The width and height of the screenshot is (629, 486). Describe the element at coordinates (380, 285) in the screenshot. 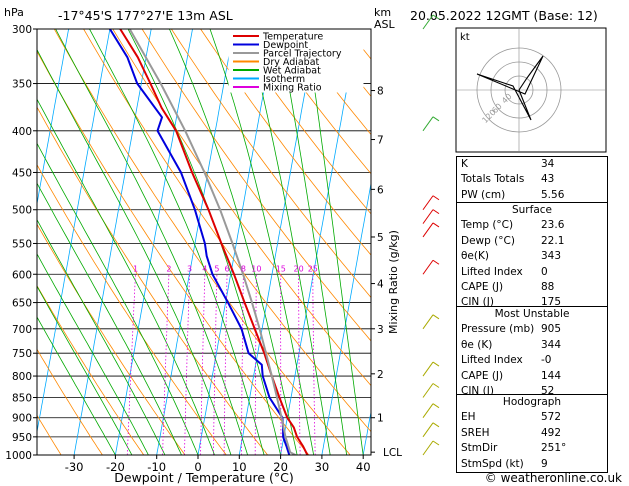

I see `km-tick-label: 4` at that location.